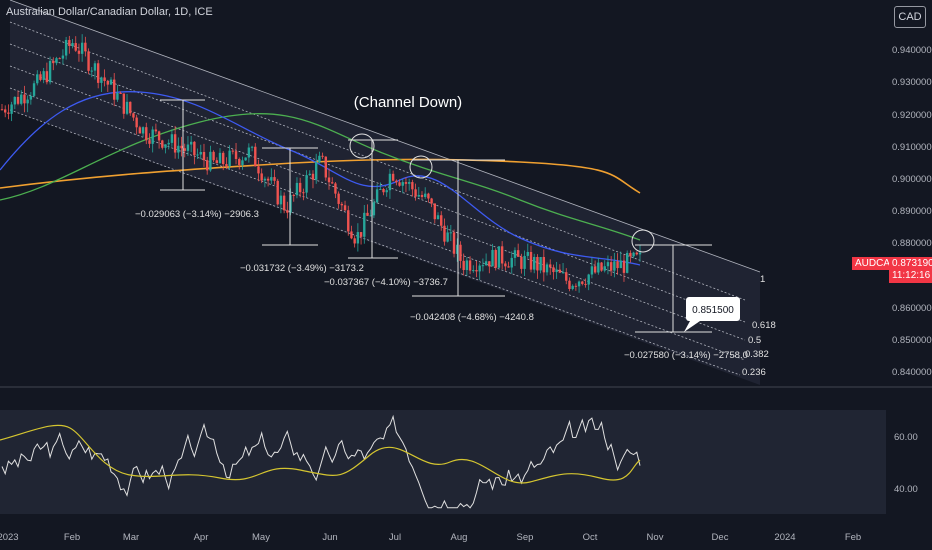 The width and height of the screenshot is (932, 550). I want to click on time-tick: Nov, so click(655, 537).